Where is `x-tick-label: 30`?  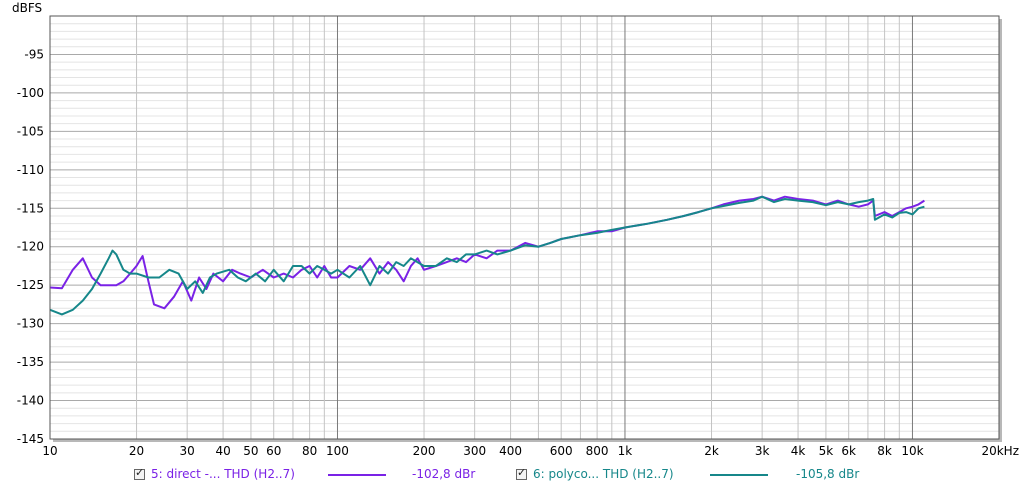 x-tick-label: 30 is located at coordinates (187, 451).